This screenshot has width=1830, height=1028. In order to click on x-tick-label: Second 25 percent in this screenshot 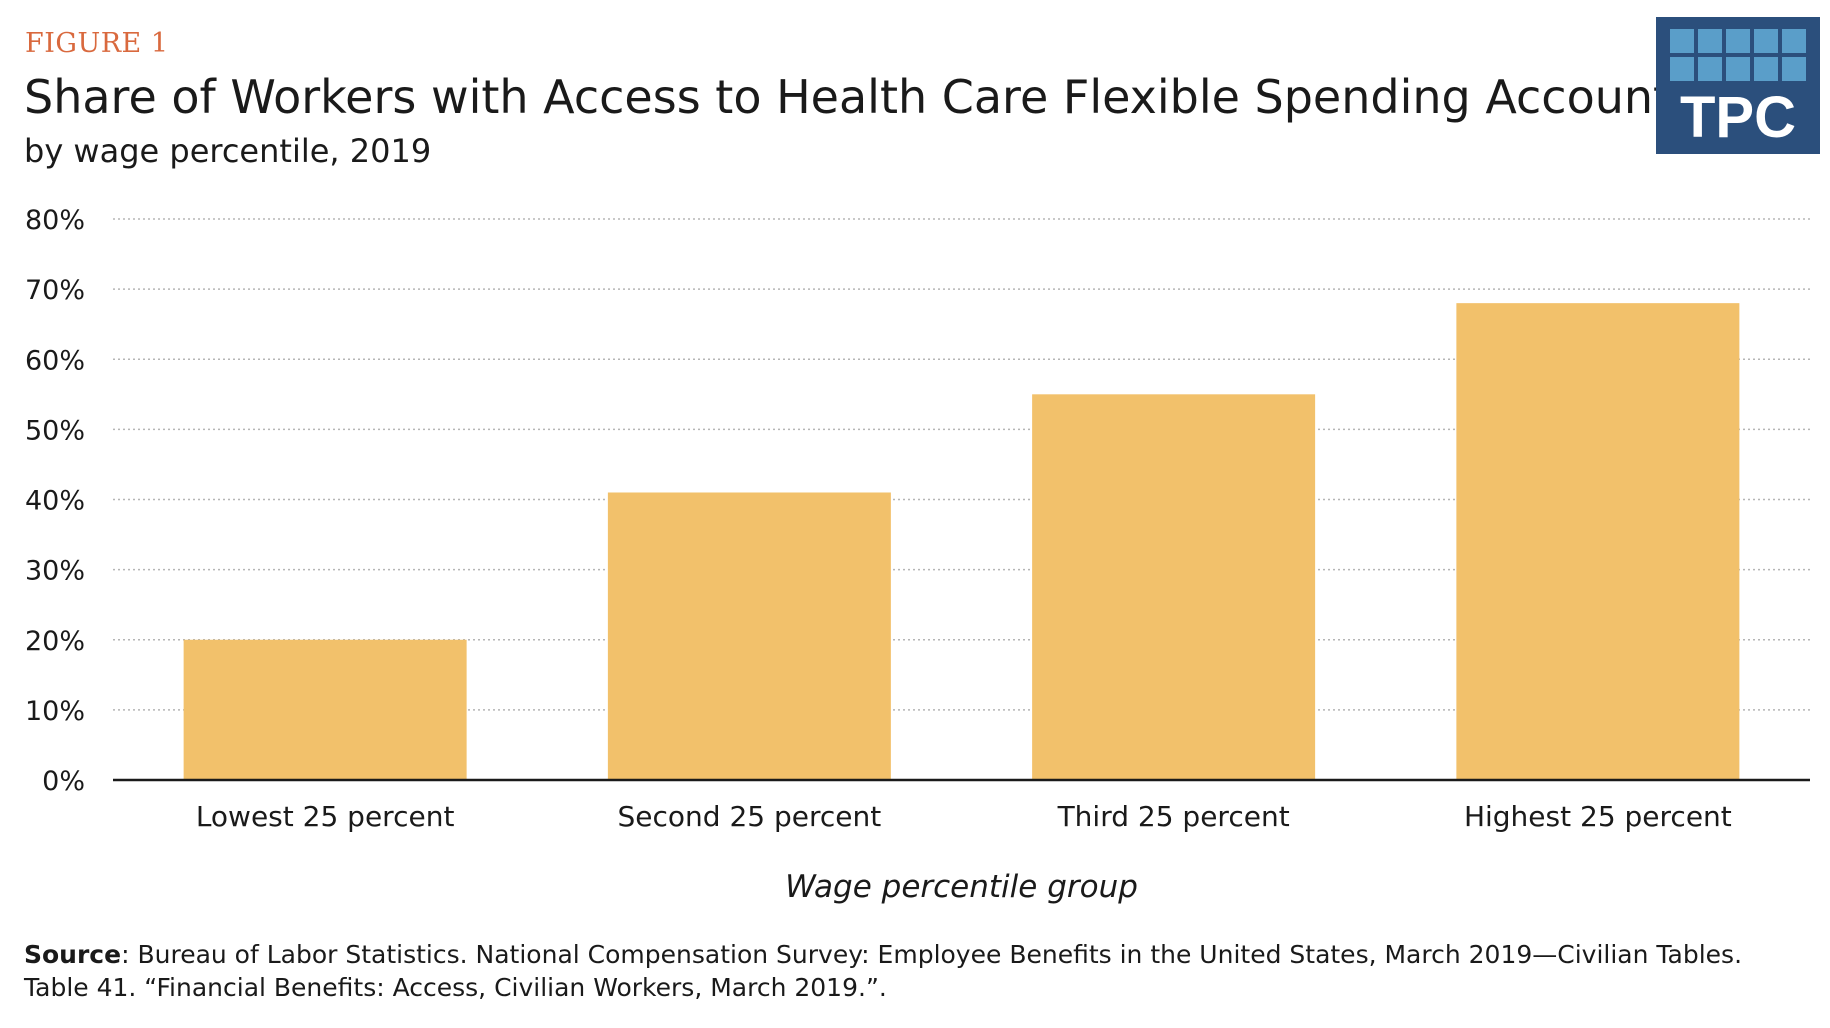, I will do `click(750, 816)`.